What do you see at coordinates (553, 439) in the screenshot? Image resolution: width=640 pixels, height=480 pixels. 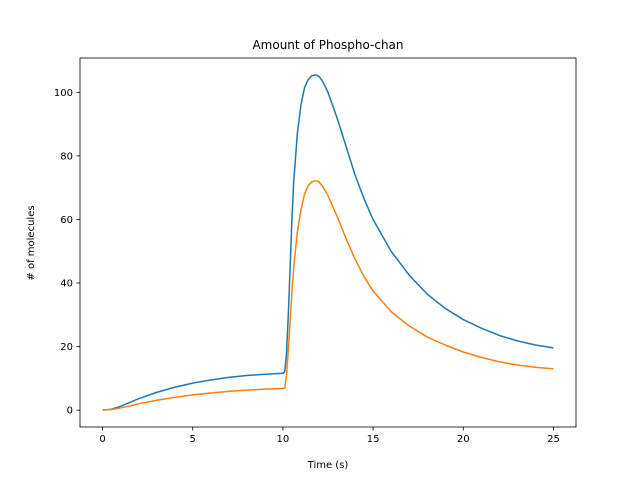 I see `x-tick-label: 25` at bounding box center [553, 439].